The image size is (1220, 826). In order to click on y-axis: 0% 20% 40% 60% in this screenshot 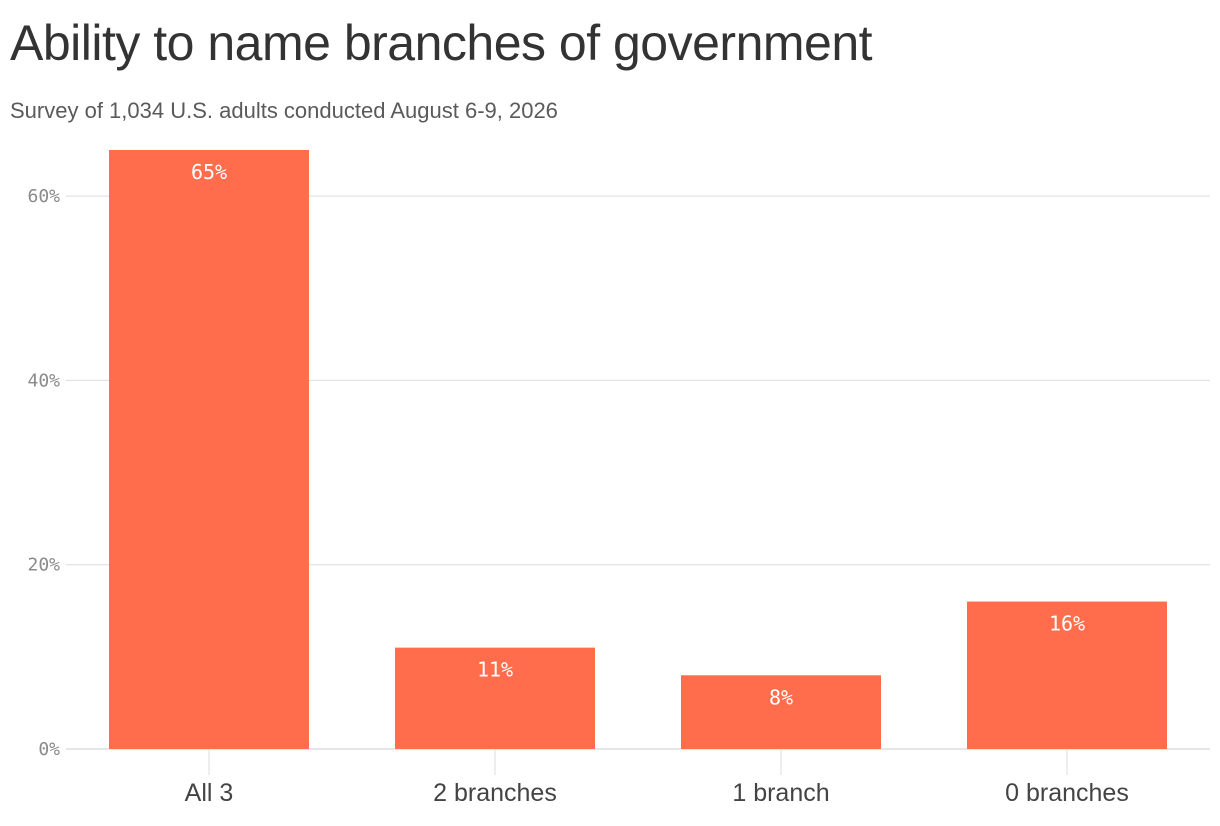, I will do `click(43, 473)`.